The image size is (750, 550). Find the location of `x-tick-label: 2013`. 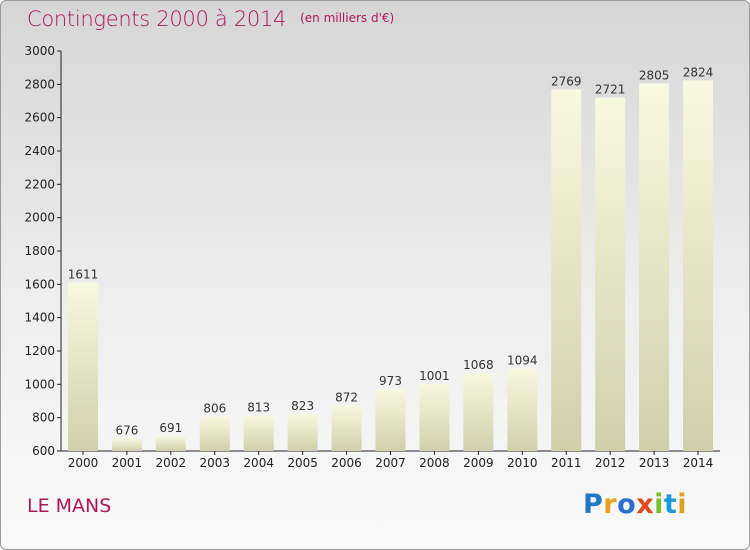

x-tick-label: 2013 is located at coordinates (654, 463).